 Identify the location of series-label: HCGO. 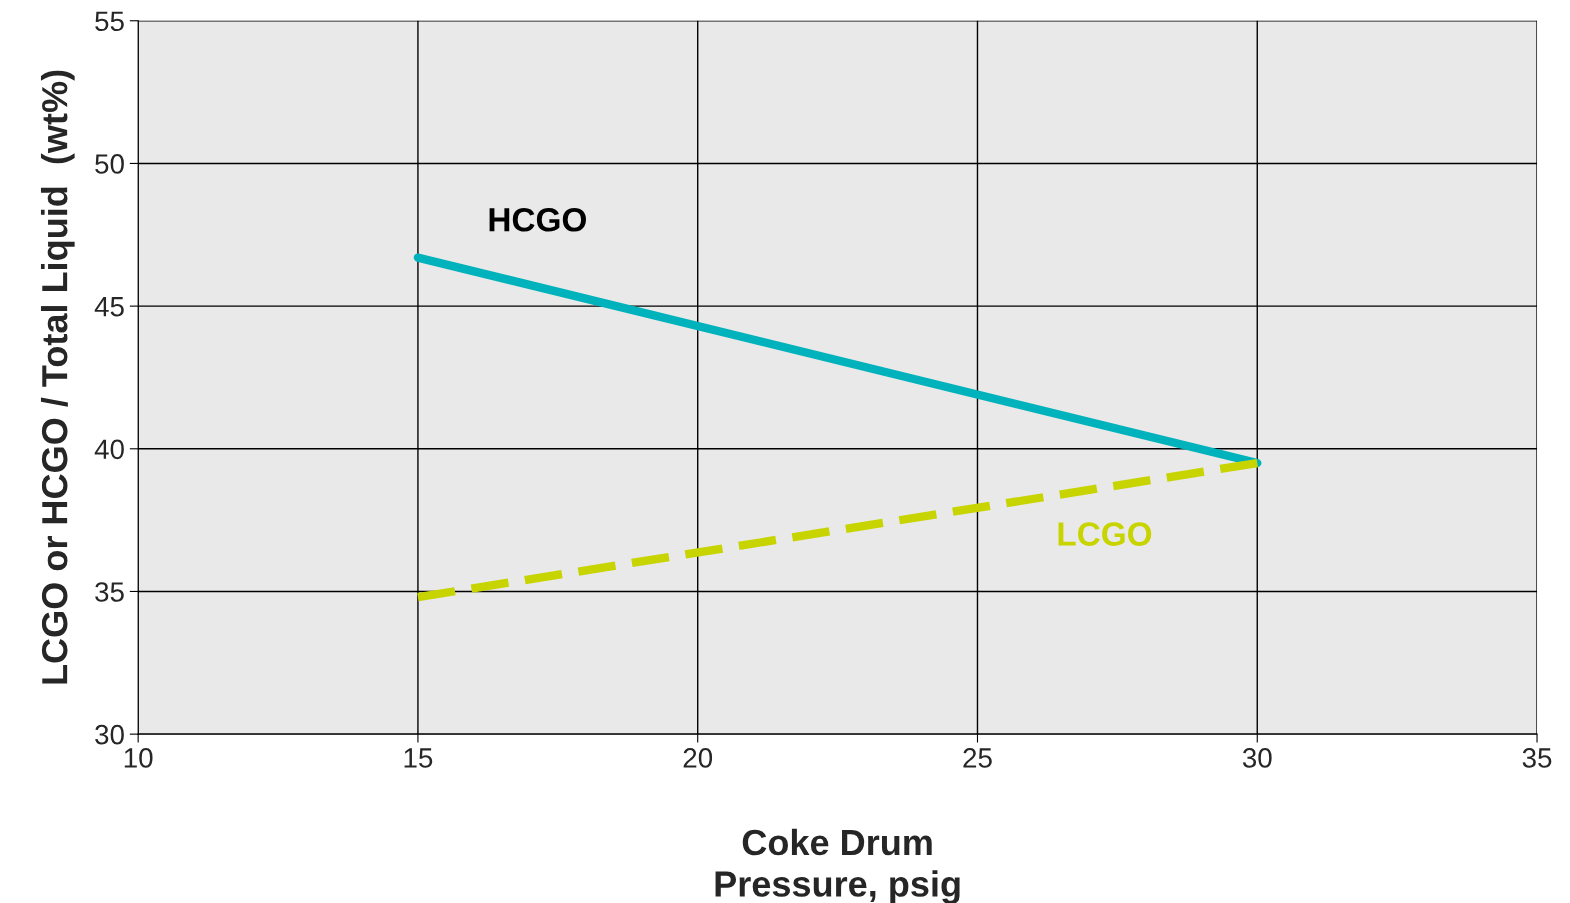
(537, 219).